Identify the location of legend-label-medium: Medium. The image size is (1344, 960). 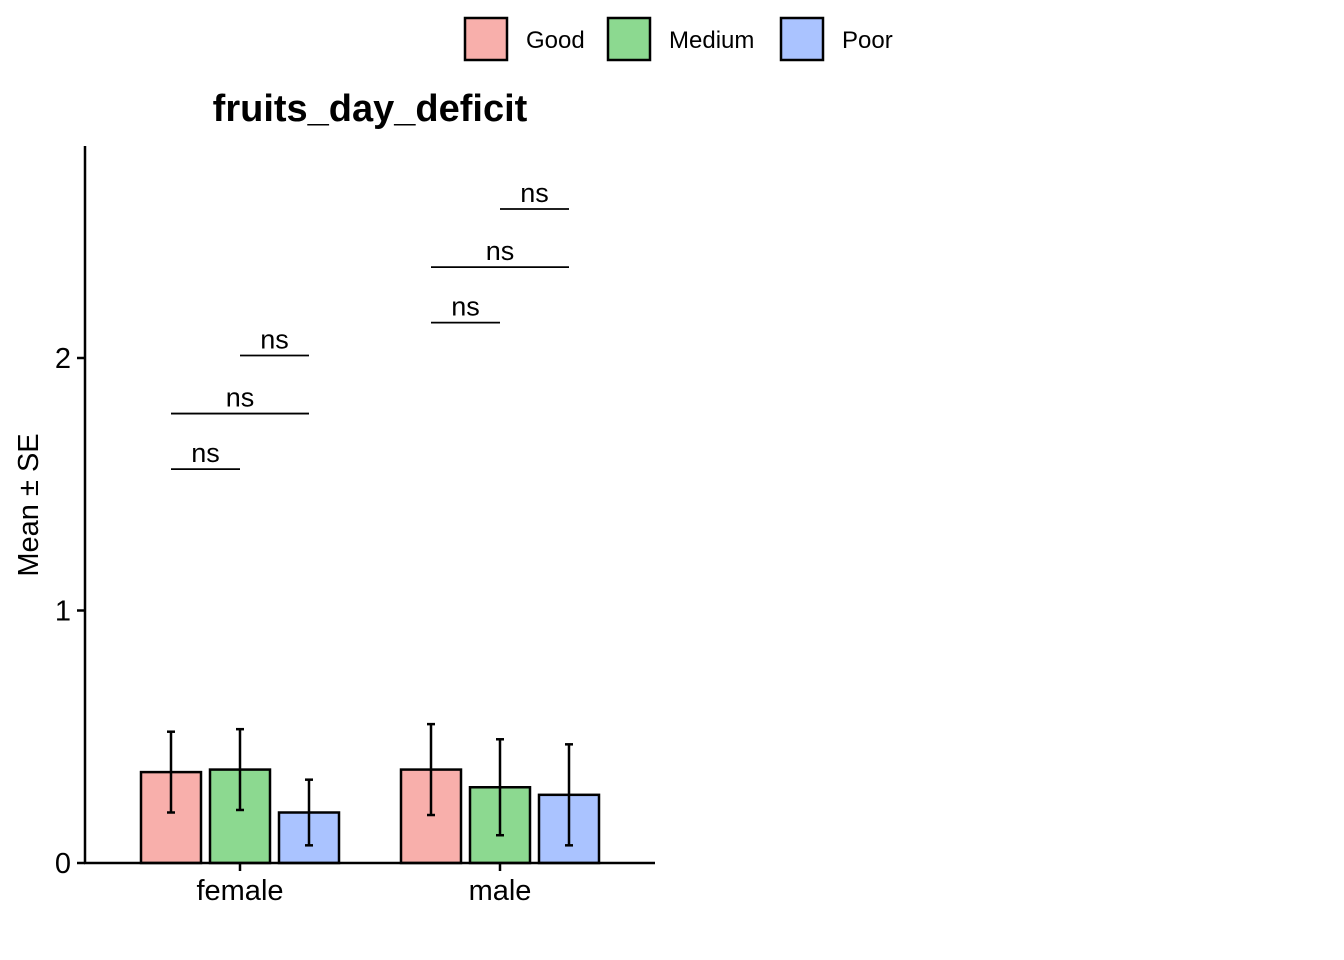
(711, 40).